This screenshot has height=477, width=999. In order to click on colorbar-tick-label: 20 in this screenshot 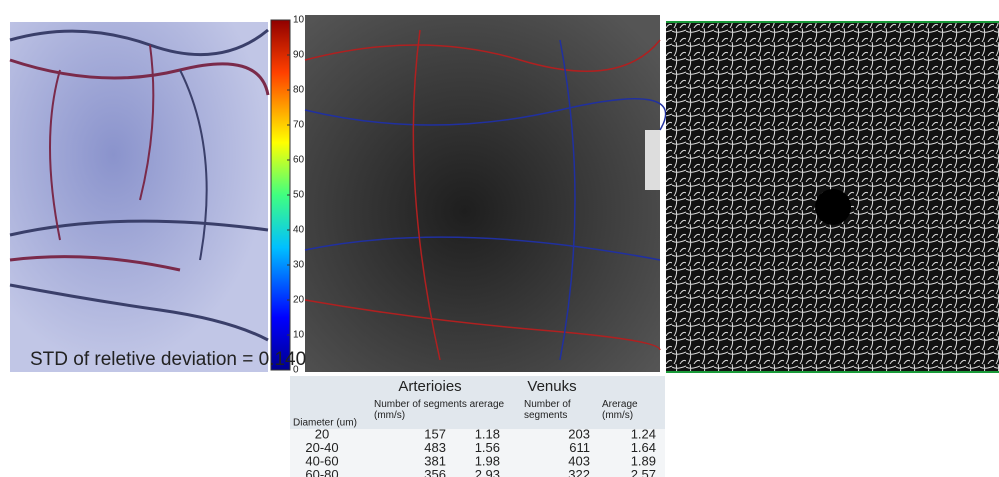, I will do `click(299, 300)`.